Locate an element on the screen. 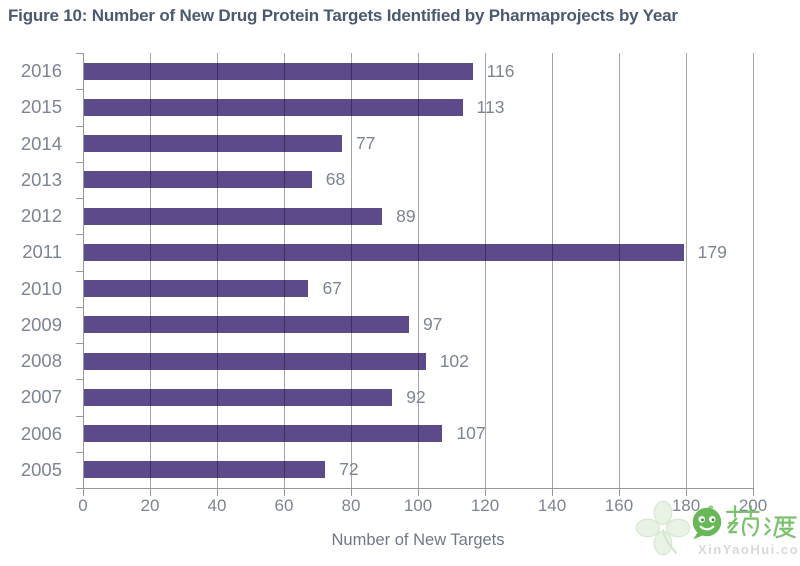  watermark: XinYaoHui.com is located at coordinates (717, 532).